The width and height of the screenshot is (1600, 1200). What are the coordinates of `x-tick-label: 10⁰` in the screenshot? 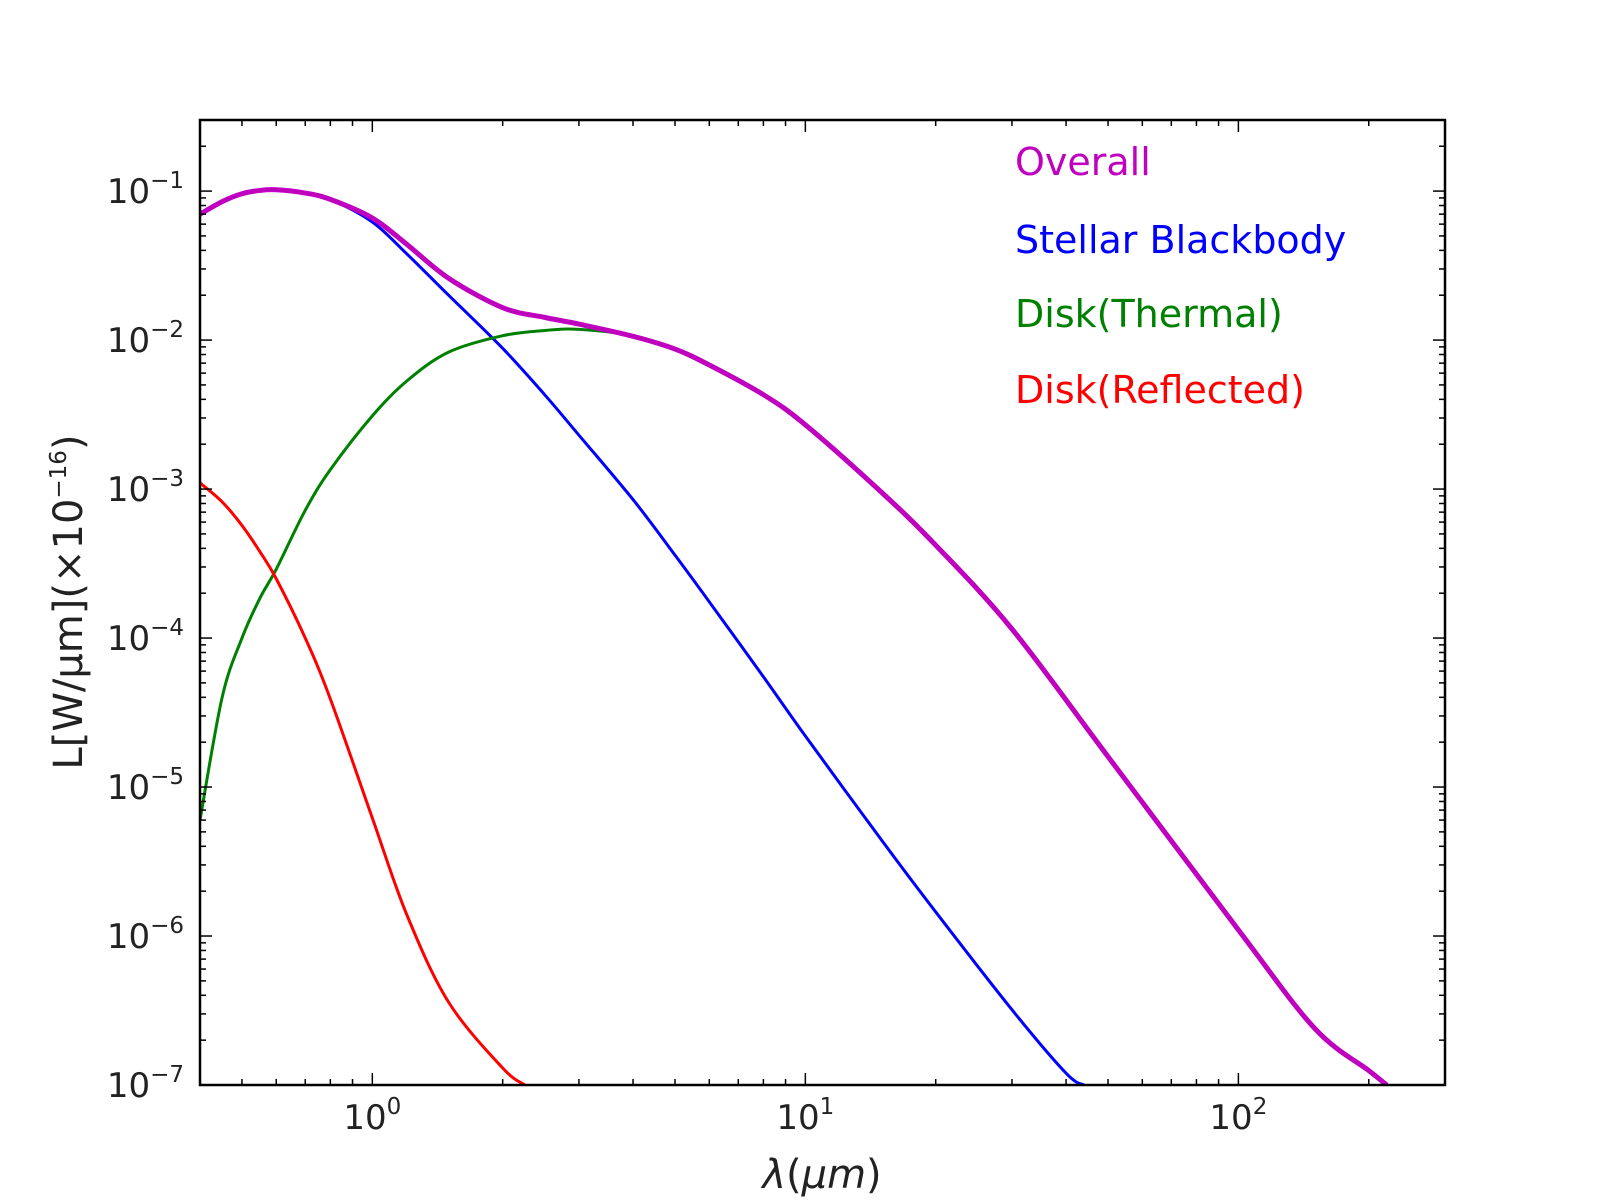 It's located at (372, 1116).